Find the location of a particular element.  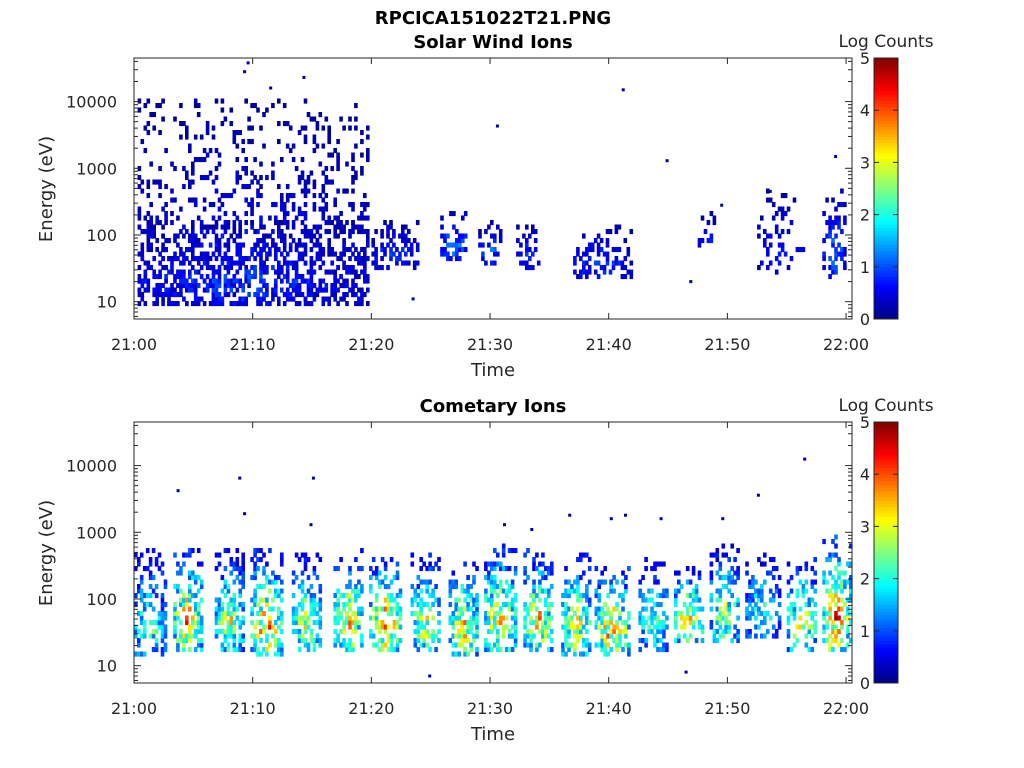

x-axis-label: Time is located at coordinates (492, 370).